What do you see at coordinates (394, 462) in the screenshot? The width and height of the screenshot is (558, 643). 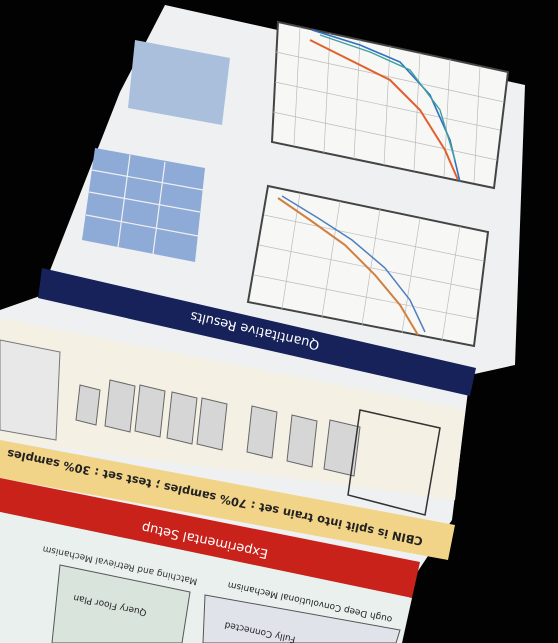 I see `floor-plan` at bounding box center [394, 462].